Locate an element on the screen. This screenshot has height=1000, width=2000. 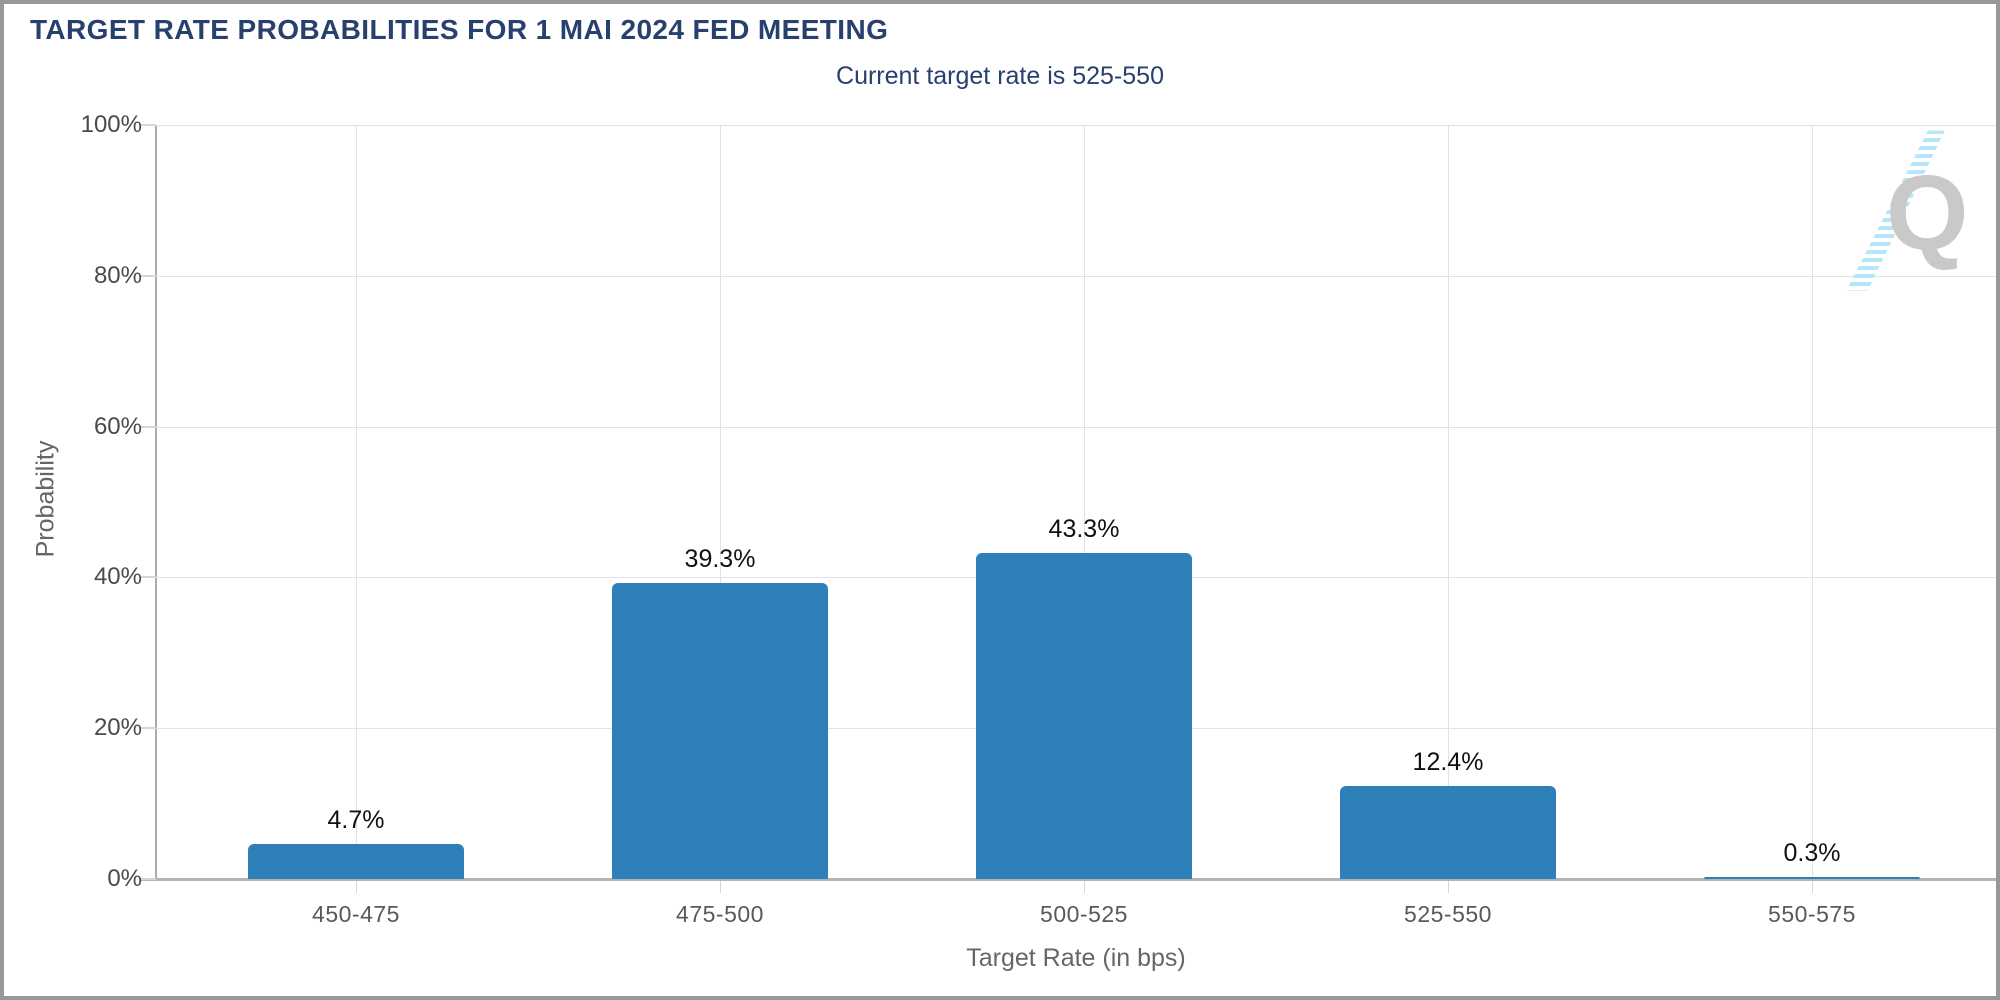
x-tick-label: 475-500 is located at coordinates (720, 914).